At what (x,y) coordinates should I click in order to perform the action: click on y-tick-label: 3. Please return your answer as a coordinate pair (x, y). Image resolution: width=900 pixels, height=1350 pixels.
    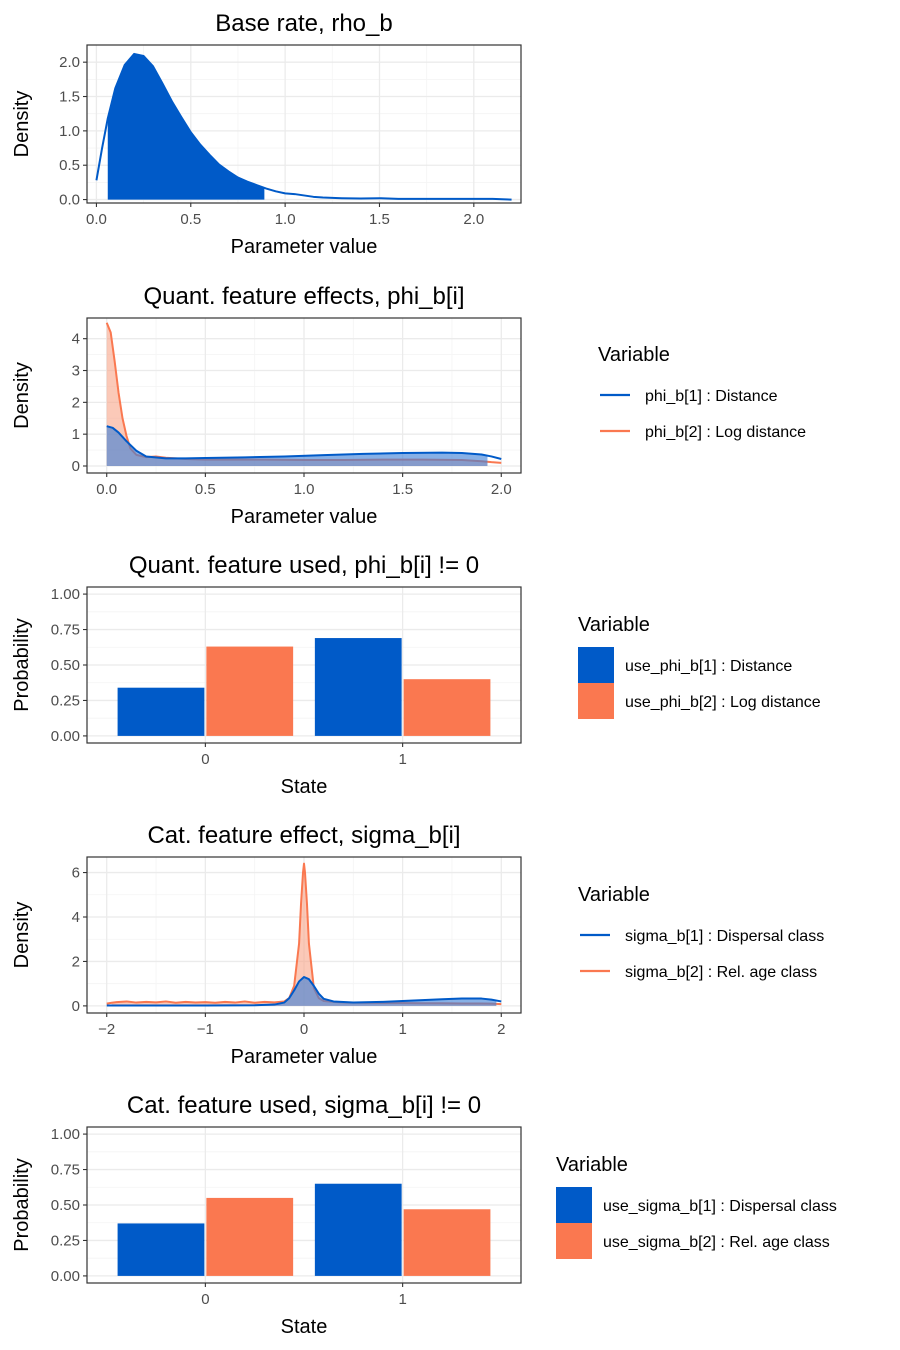
    Looking at the image, I should click on (76, 371).